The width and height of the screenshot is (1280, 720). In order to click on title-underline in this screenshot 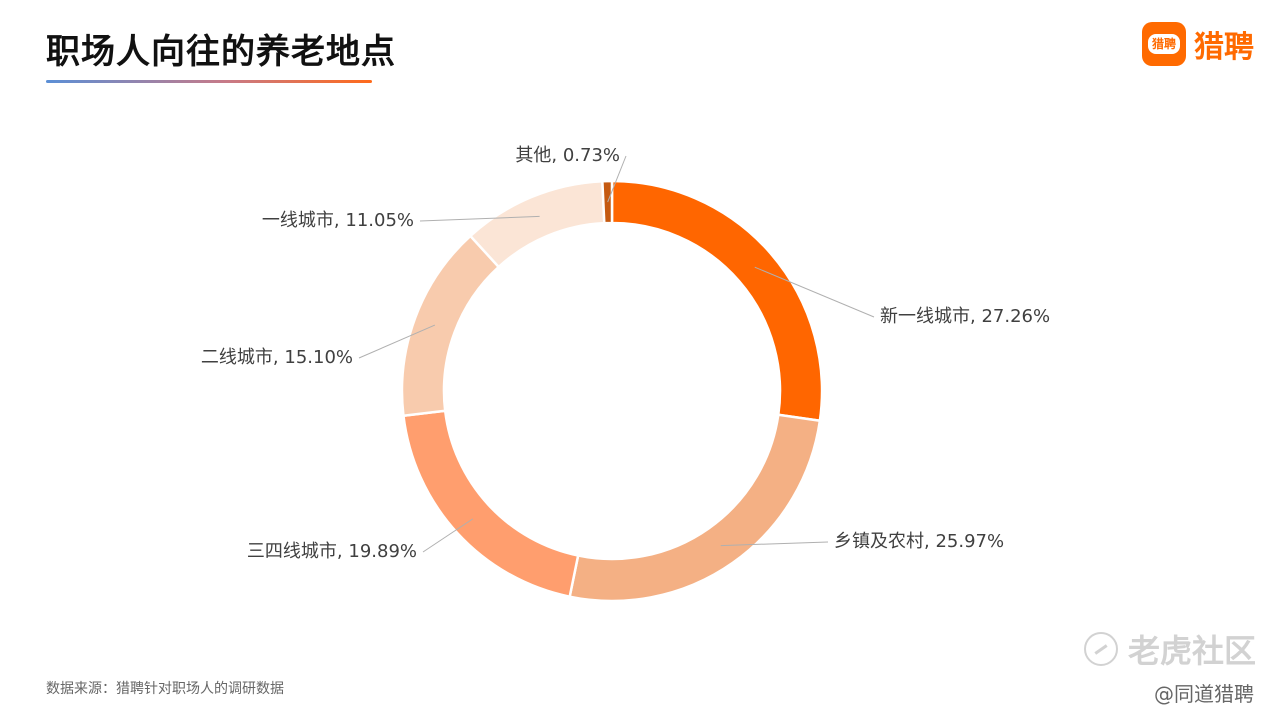, I will do `click(209, 81)`.